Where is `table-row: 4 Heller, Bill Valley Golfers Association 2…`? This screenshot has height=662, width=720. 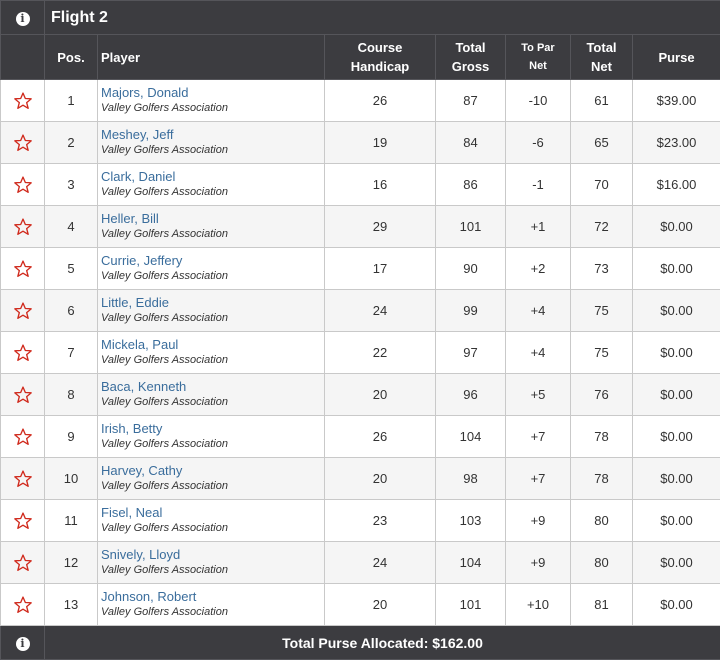 table-row: 4 Heller, Bill Valley Golfers Association 2… is located at coordinates (360, 226).